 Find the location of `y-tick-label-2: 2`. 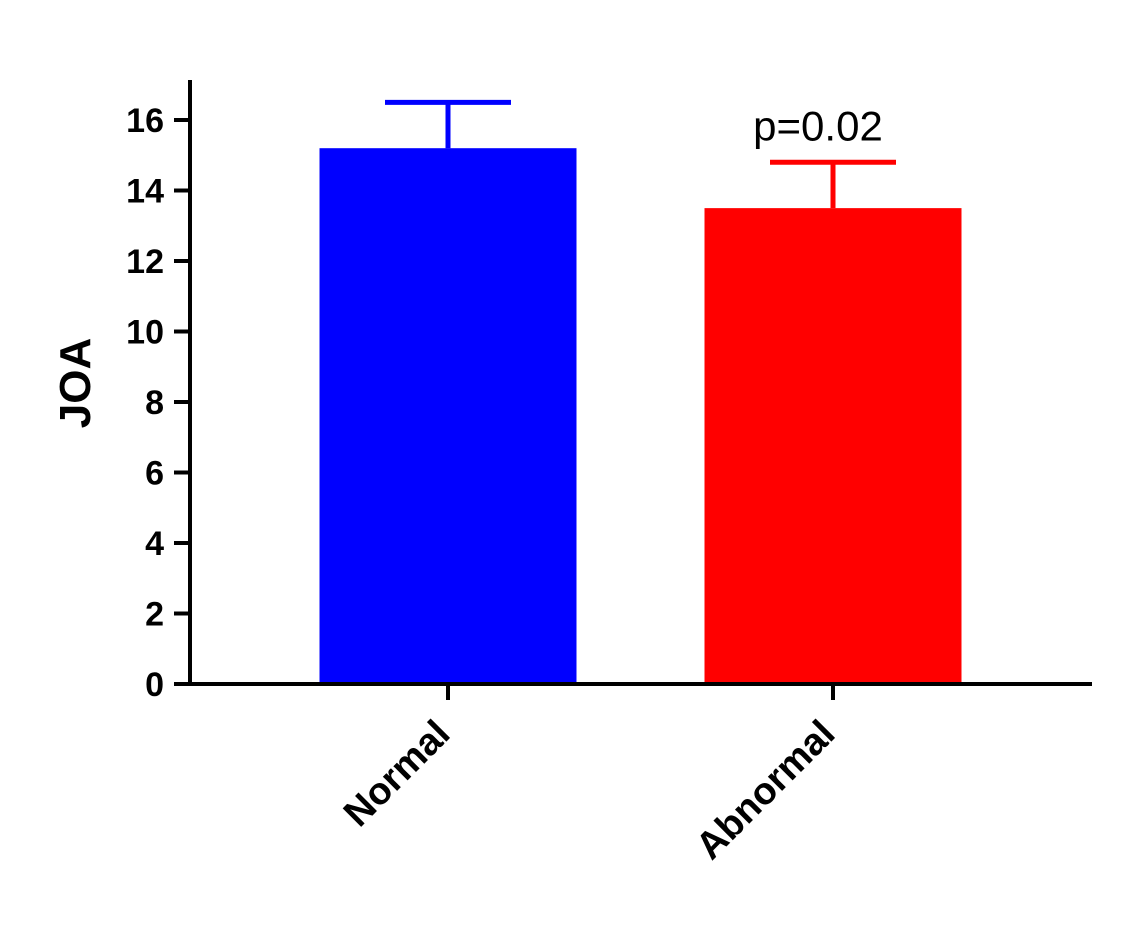

y-tick-label-2: 2 is located at coordinates (154, 615).